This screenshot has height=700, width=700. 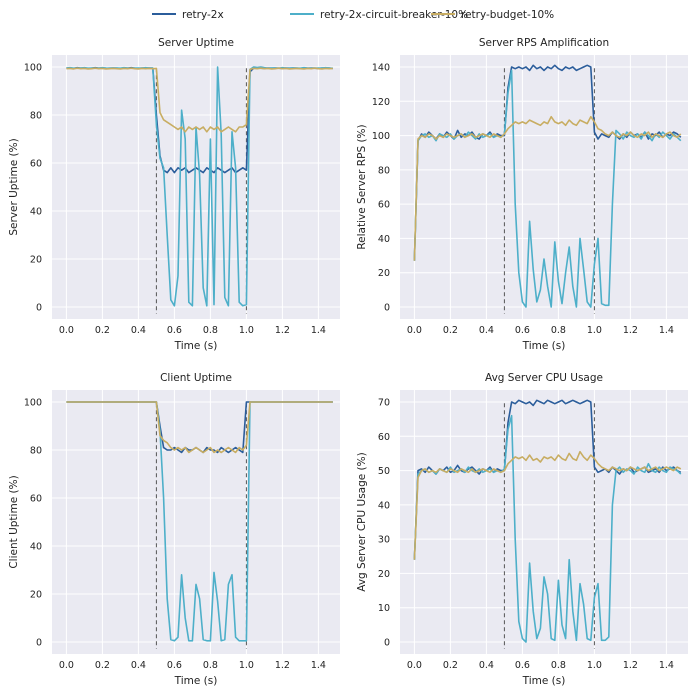 What do you see at coordinates (544, 43) in the screenshot?
I see `chart-title: Server RPS Amplification` at bounding box center [544, 43].